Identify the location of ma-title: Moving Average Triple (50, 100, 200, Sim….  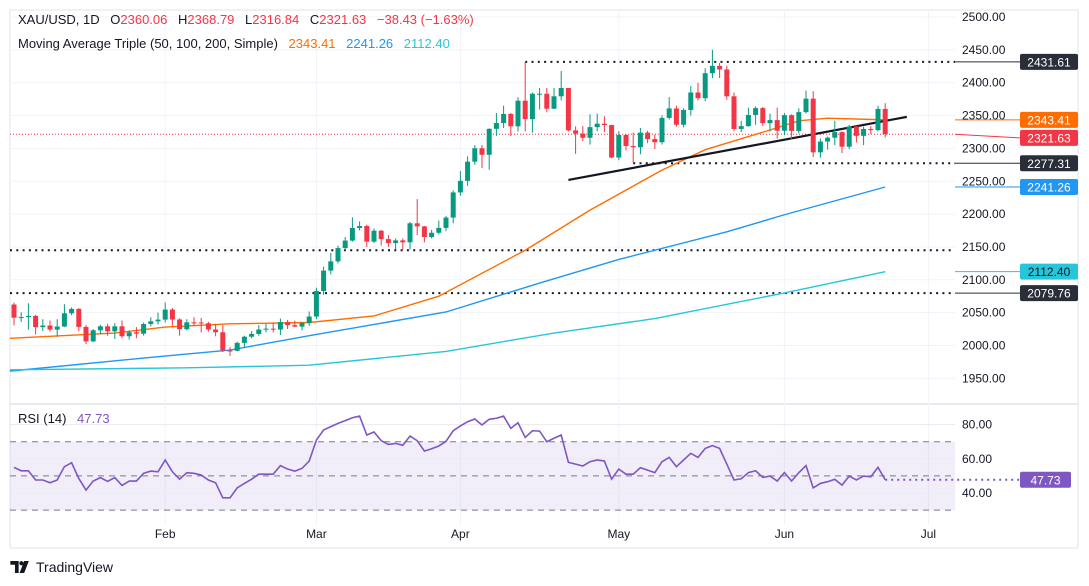
(148, 43).